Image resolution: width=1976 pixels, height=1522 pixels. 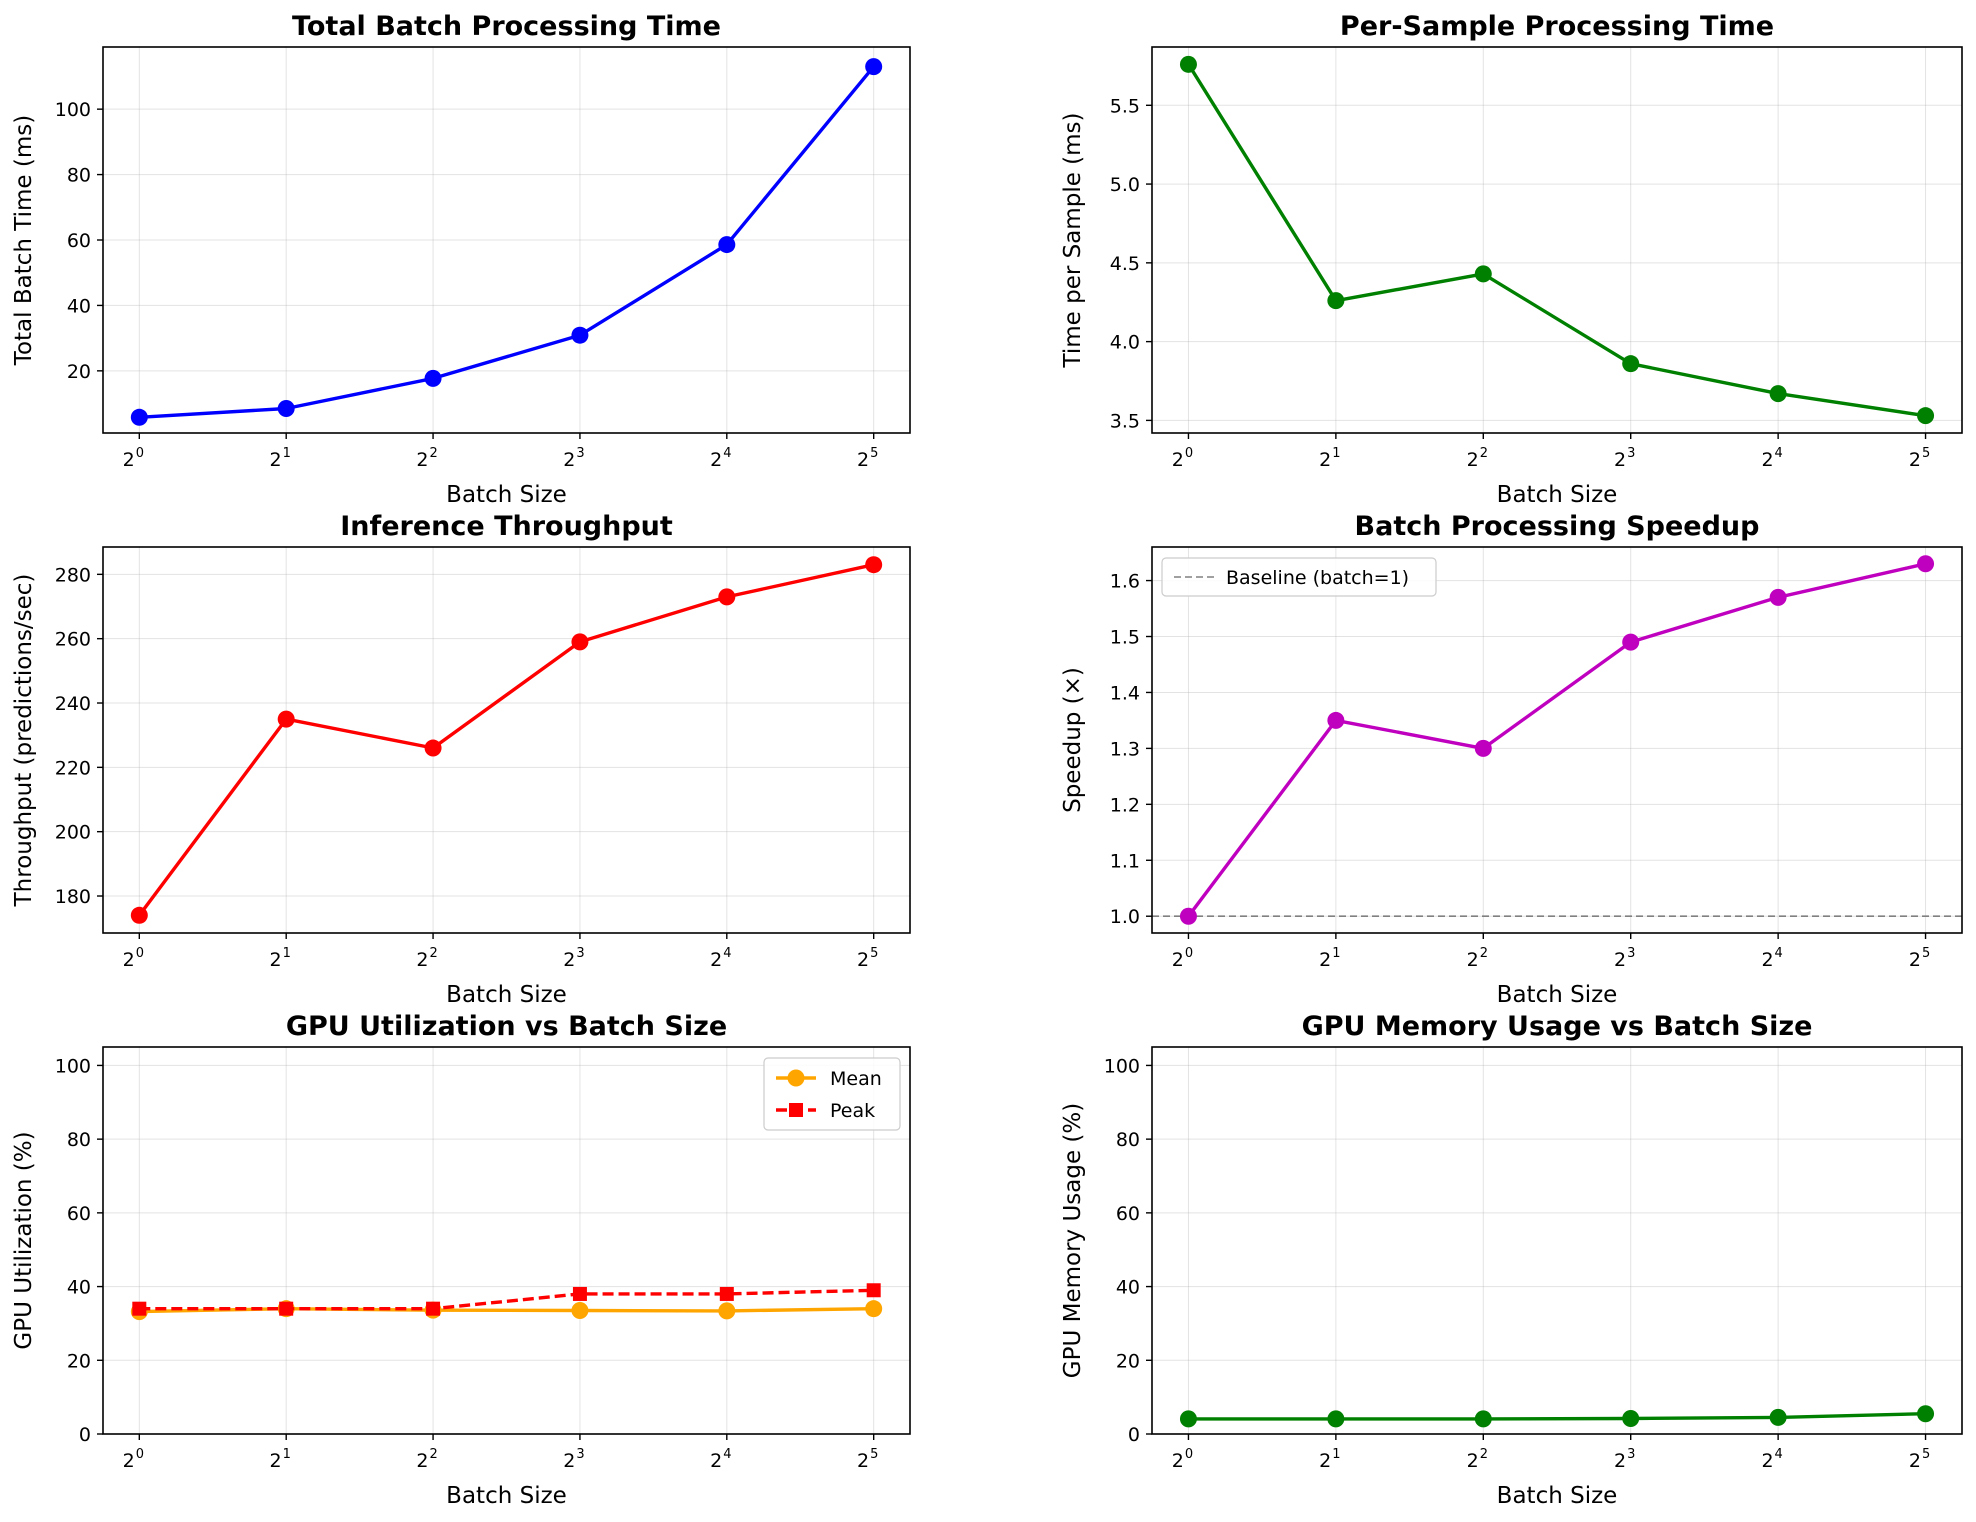 I want to click on y-tick-label: 1.3, so click(x=1125, y=749).